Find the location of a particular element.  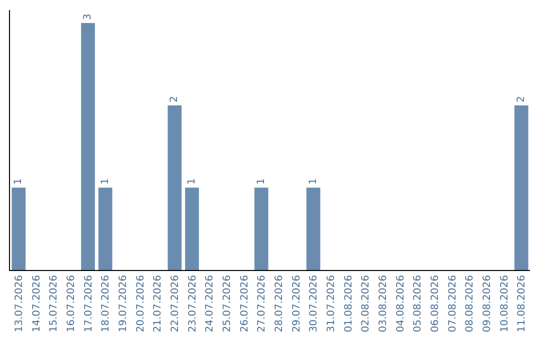

x-tick-label: 01.08.2026 is located at coordinates (348, 303).